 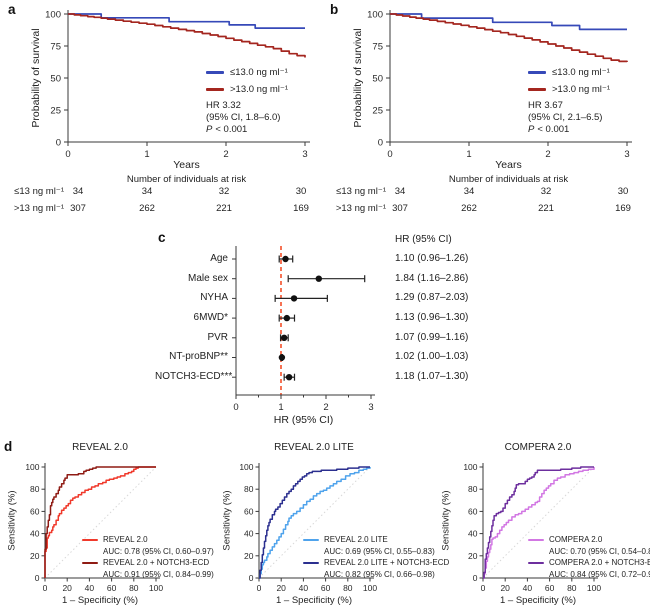 I want to click on risk-table-title-a: Number of individuals at risk, so click(x=186, y=179).